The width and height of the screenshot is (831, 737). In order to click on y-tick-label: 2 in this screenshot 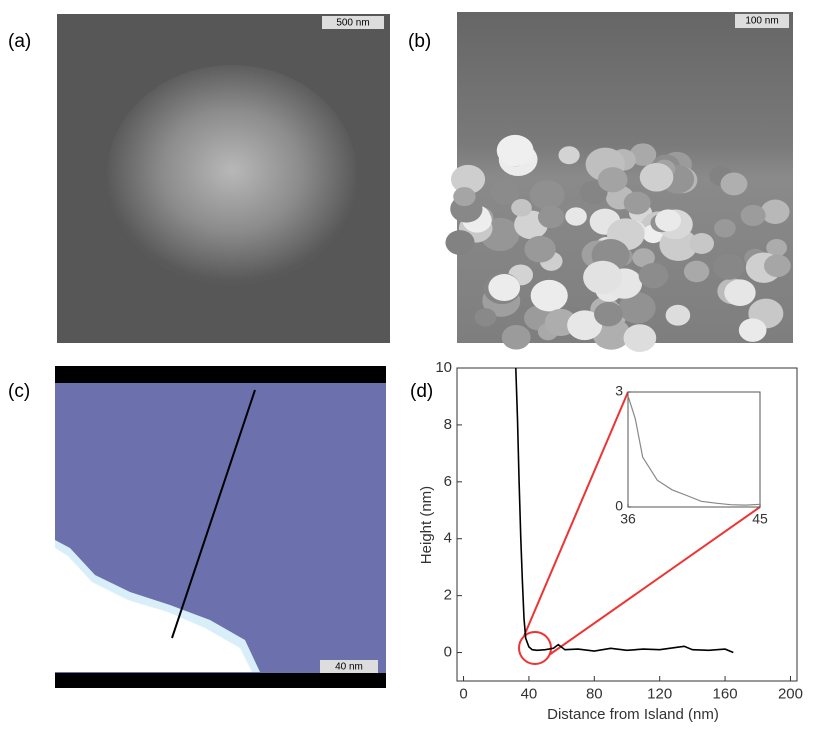, I will do `click(448, 595)`.